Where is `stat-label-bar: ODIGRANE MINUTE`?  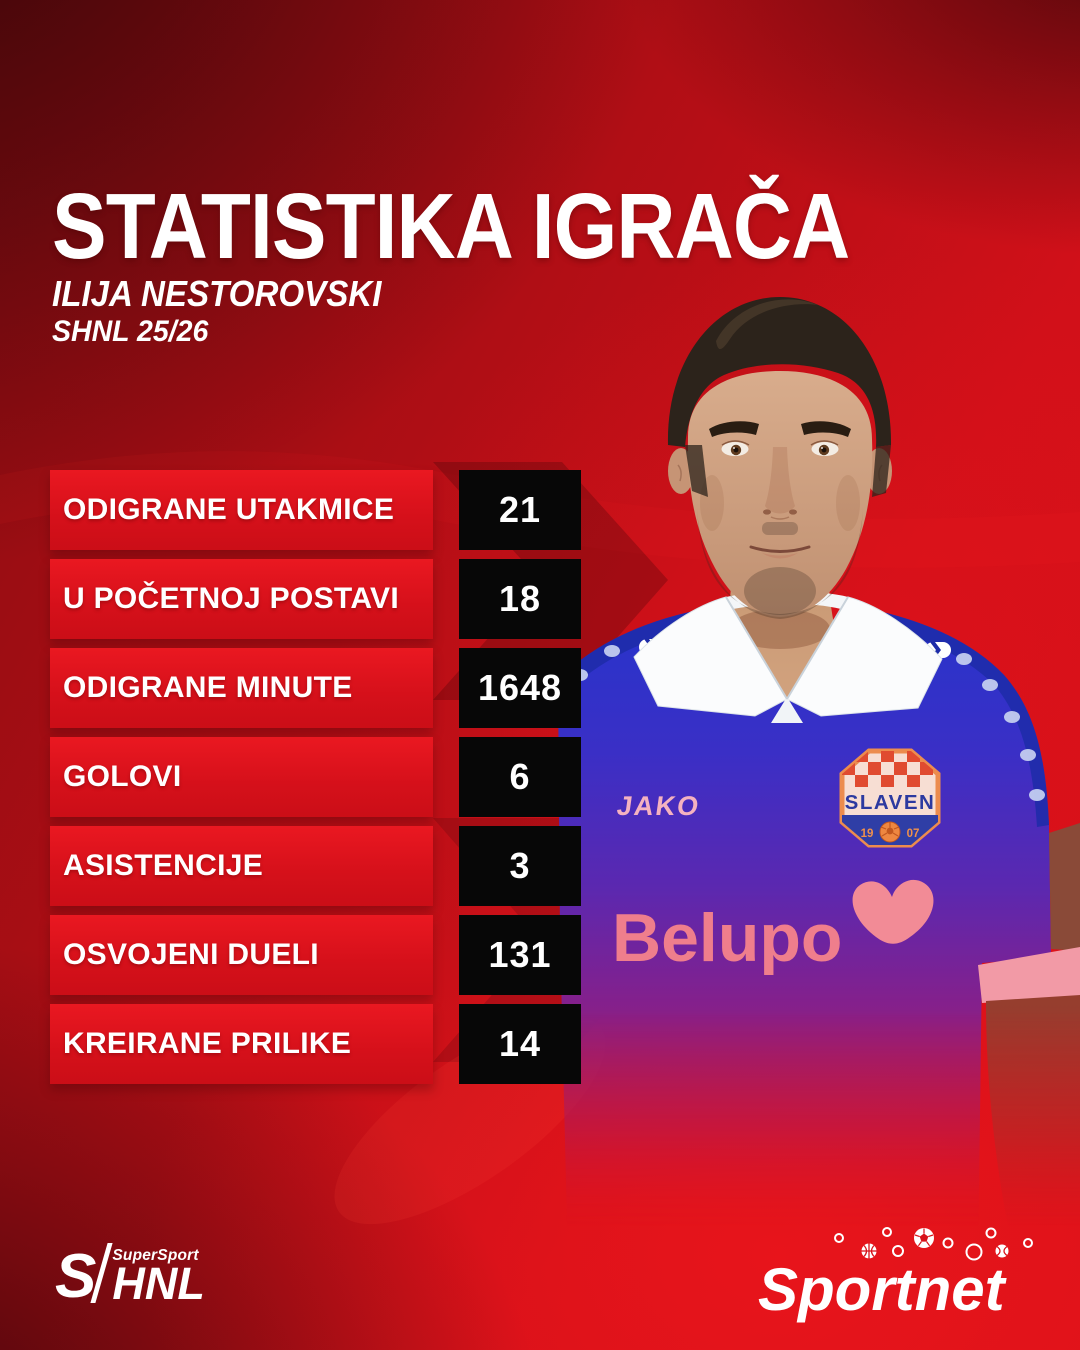 stat-label-bar: ODIGRANE MINUTE is located at coordinates (241, 688).